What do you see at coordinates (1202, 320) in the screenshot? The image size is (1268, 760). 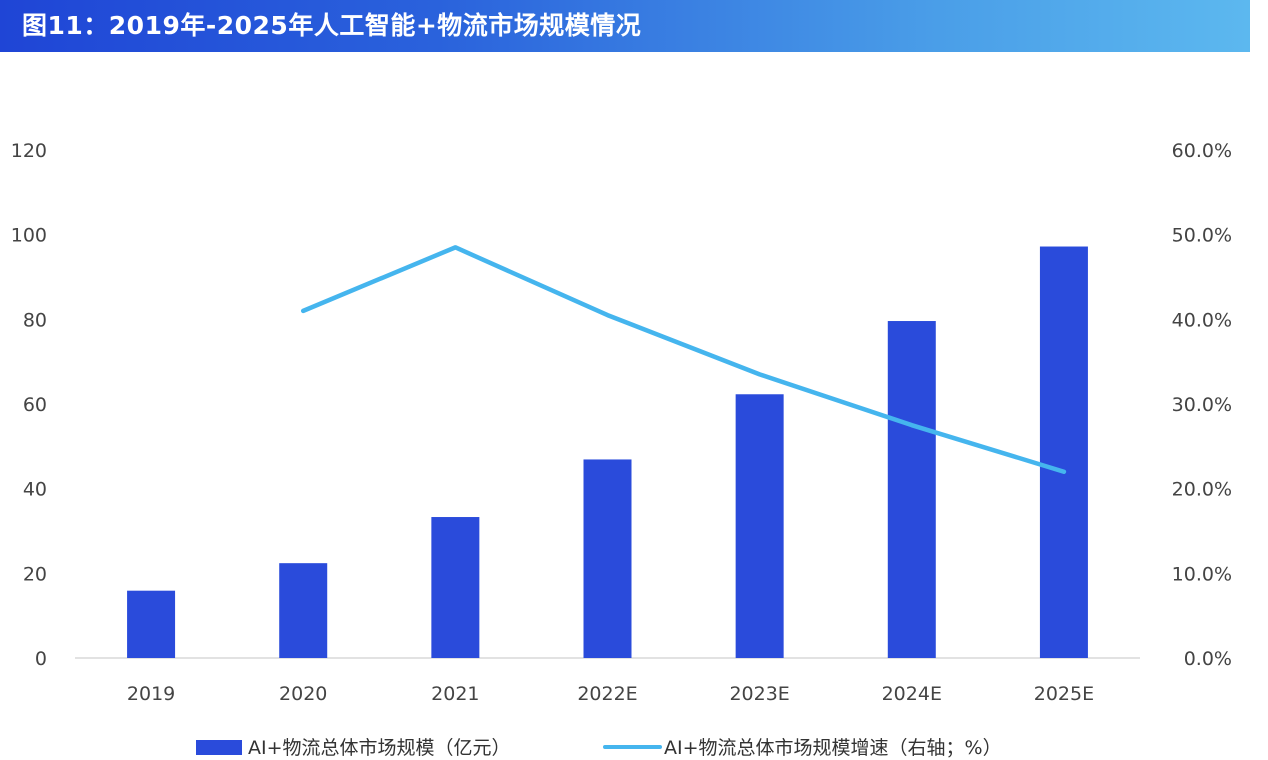 I see `right-tick-label: 40.0%` at bounding box center [1202, 320].